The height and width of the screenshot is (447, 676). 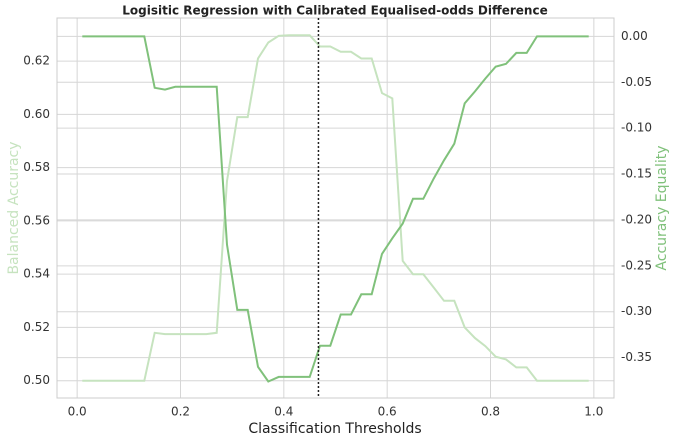 I want to click on y-tick-label: 0.50, so click(x=36, y=380).